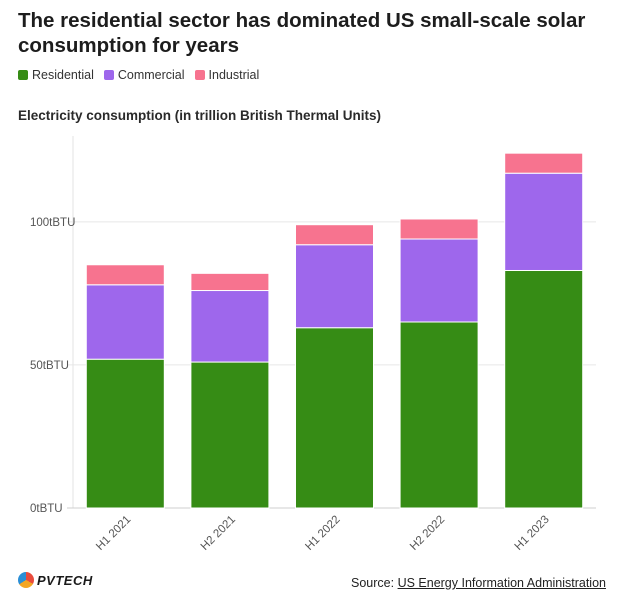  I want to click on legend-label-commercial: Commercial, so click(151, 75).